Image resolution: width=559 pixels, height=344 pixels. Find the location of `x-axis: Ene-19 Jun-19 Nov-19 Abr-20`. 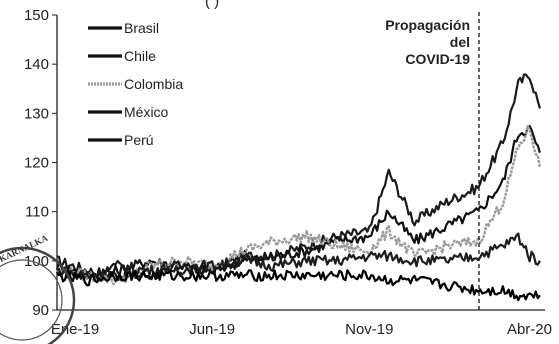

x-axis: Ene-19 Jun-19 Nov-19 Abr-20 is located at coordinates (301, 329).